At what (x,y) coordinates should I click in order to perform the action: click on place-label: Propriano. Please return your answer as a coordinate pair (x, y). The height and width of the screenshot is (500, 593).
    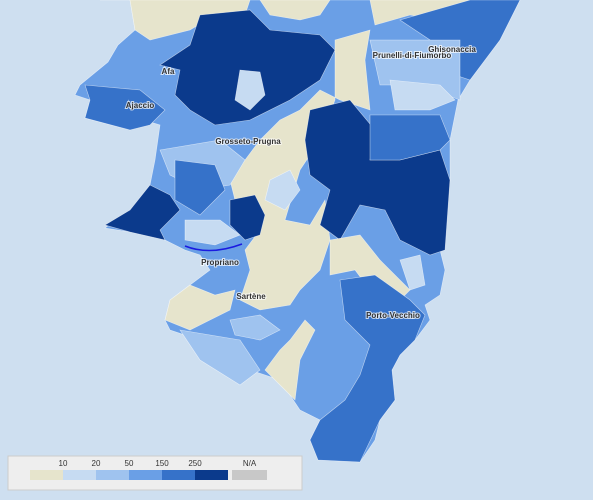
    Looking at the image, I should click on (220, 262).